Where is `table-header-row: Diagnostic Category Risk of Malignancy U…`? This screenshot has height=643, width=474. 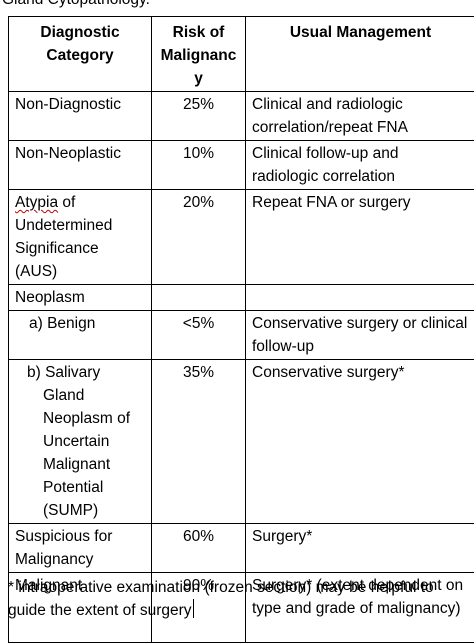
table-header-row: Diagnostic Category Risk of Malignancy U… is located at coordinates (241, 54).